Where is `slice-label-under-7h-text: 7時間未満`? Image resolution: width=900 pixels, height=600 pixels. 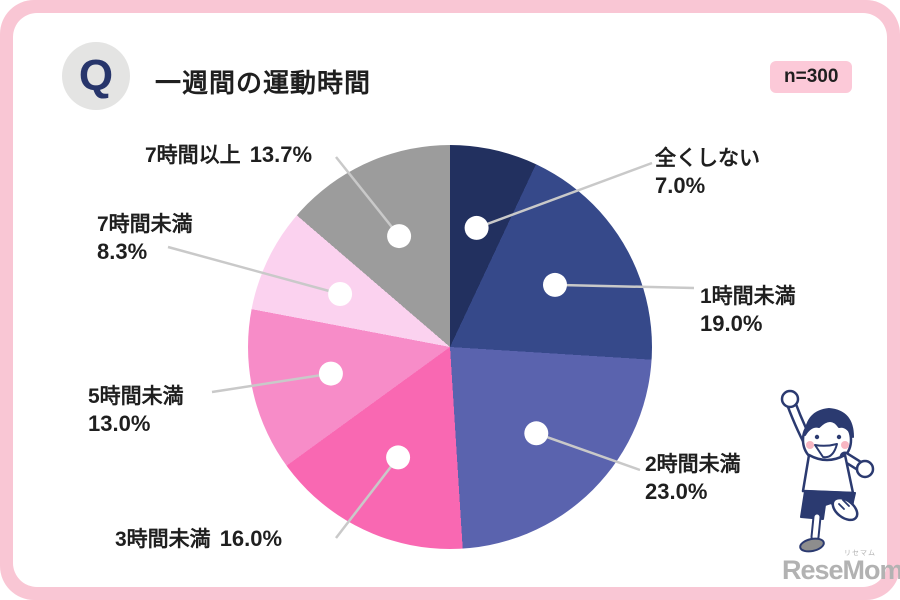
slice-label-under-7h-text: 7時間未満 is located at coordinates (145, 224).